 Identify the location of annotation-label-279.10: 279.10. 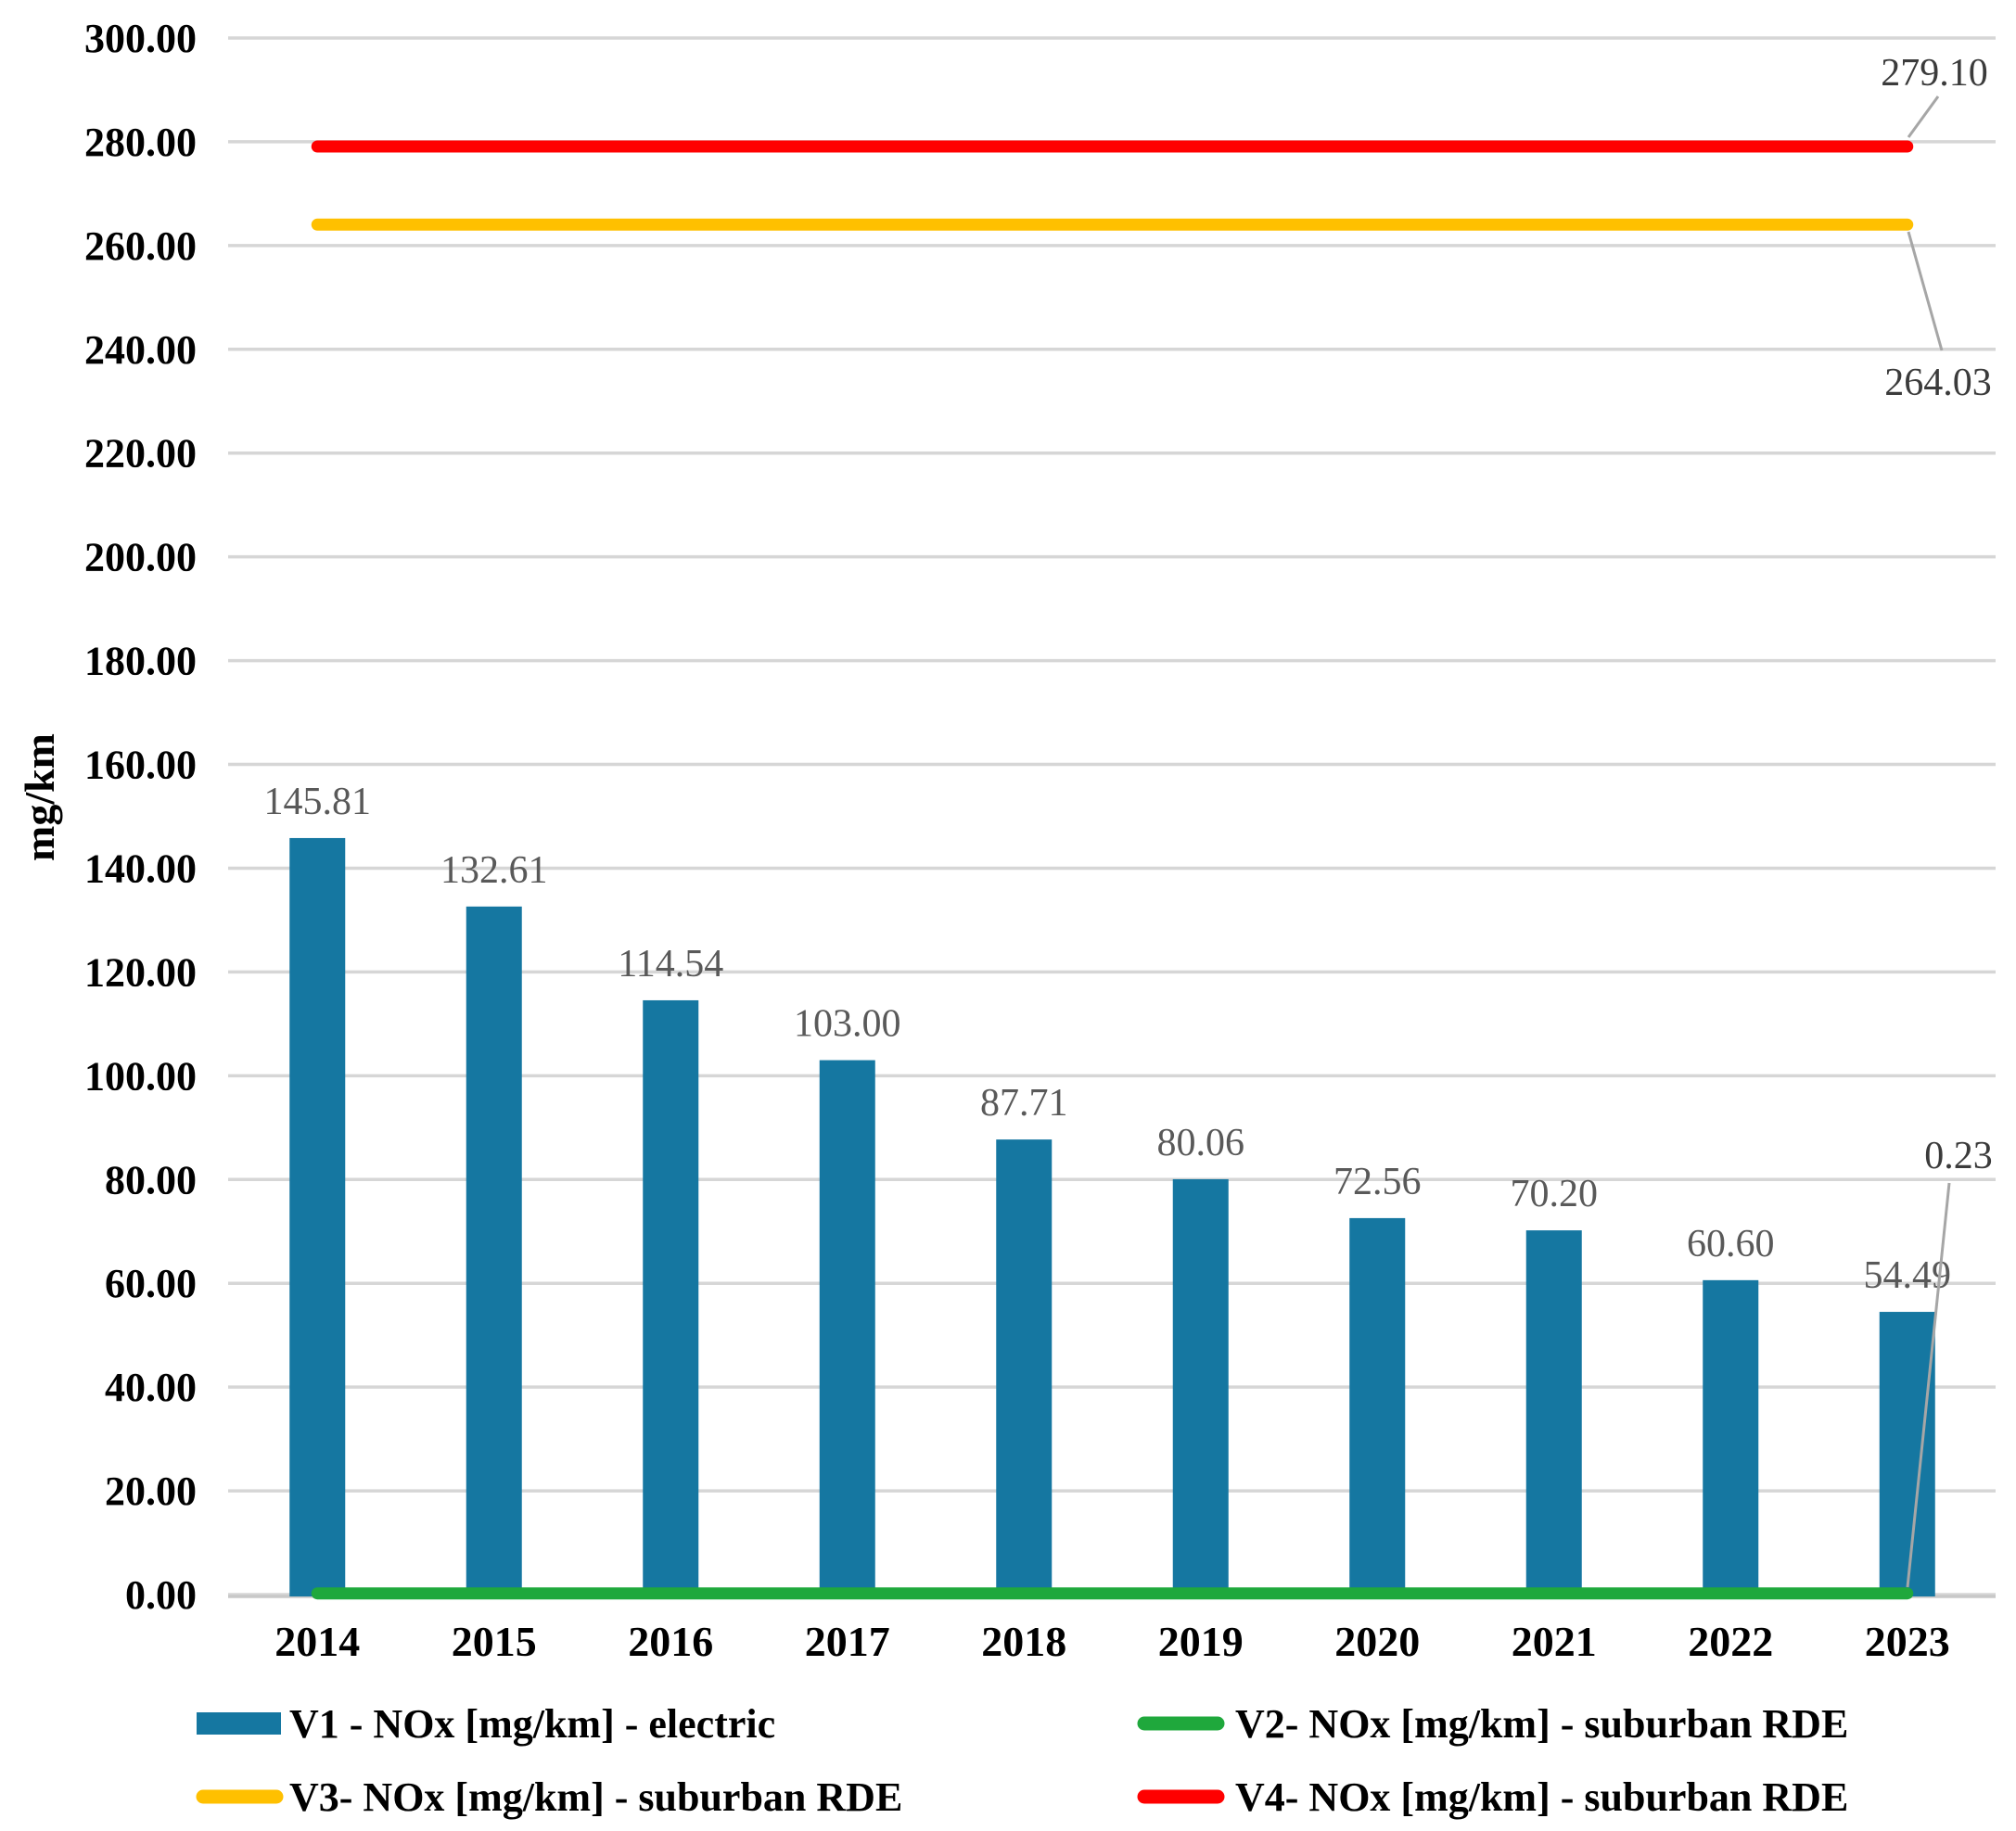
(1934, 73).